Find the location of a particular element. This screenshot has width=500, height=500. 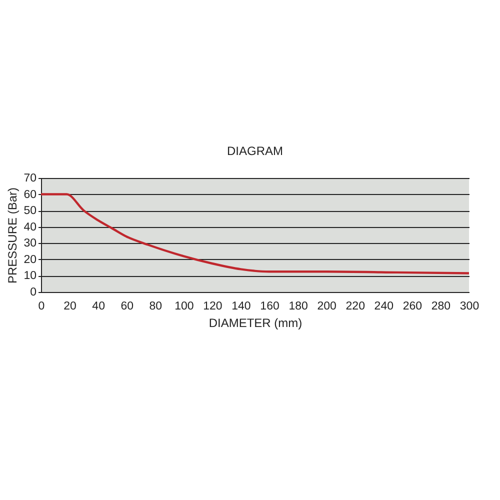

x-tick-label: 140 is located at coordinates (241, 306).